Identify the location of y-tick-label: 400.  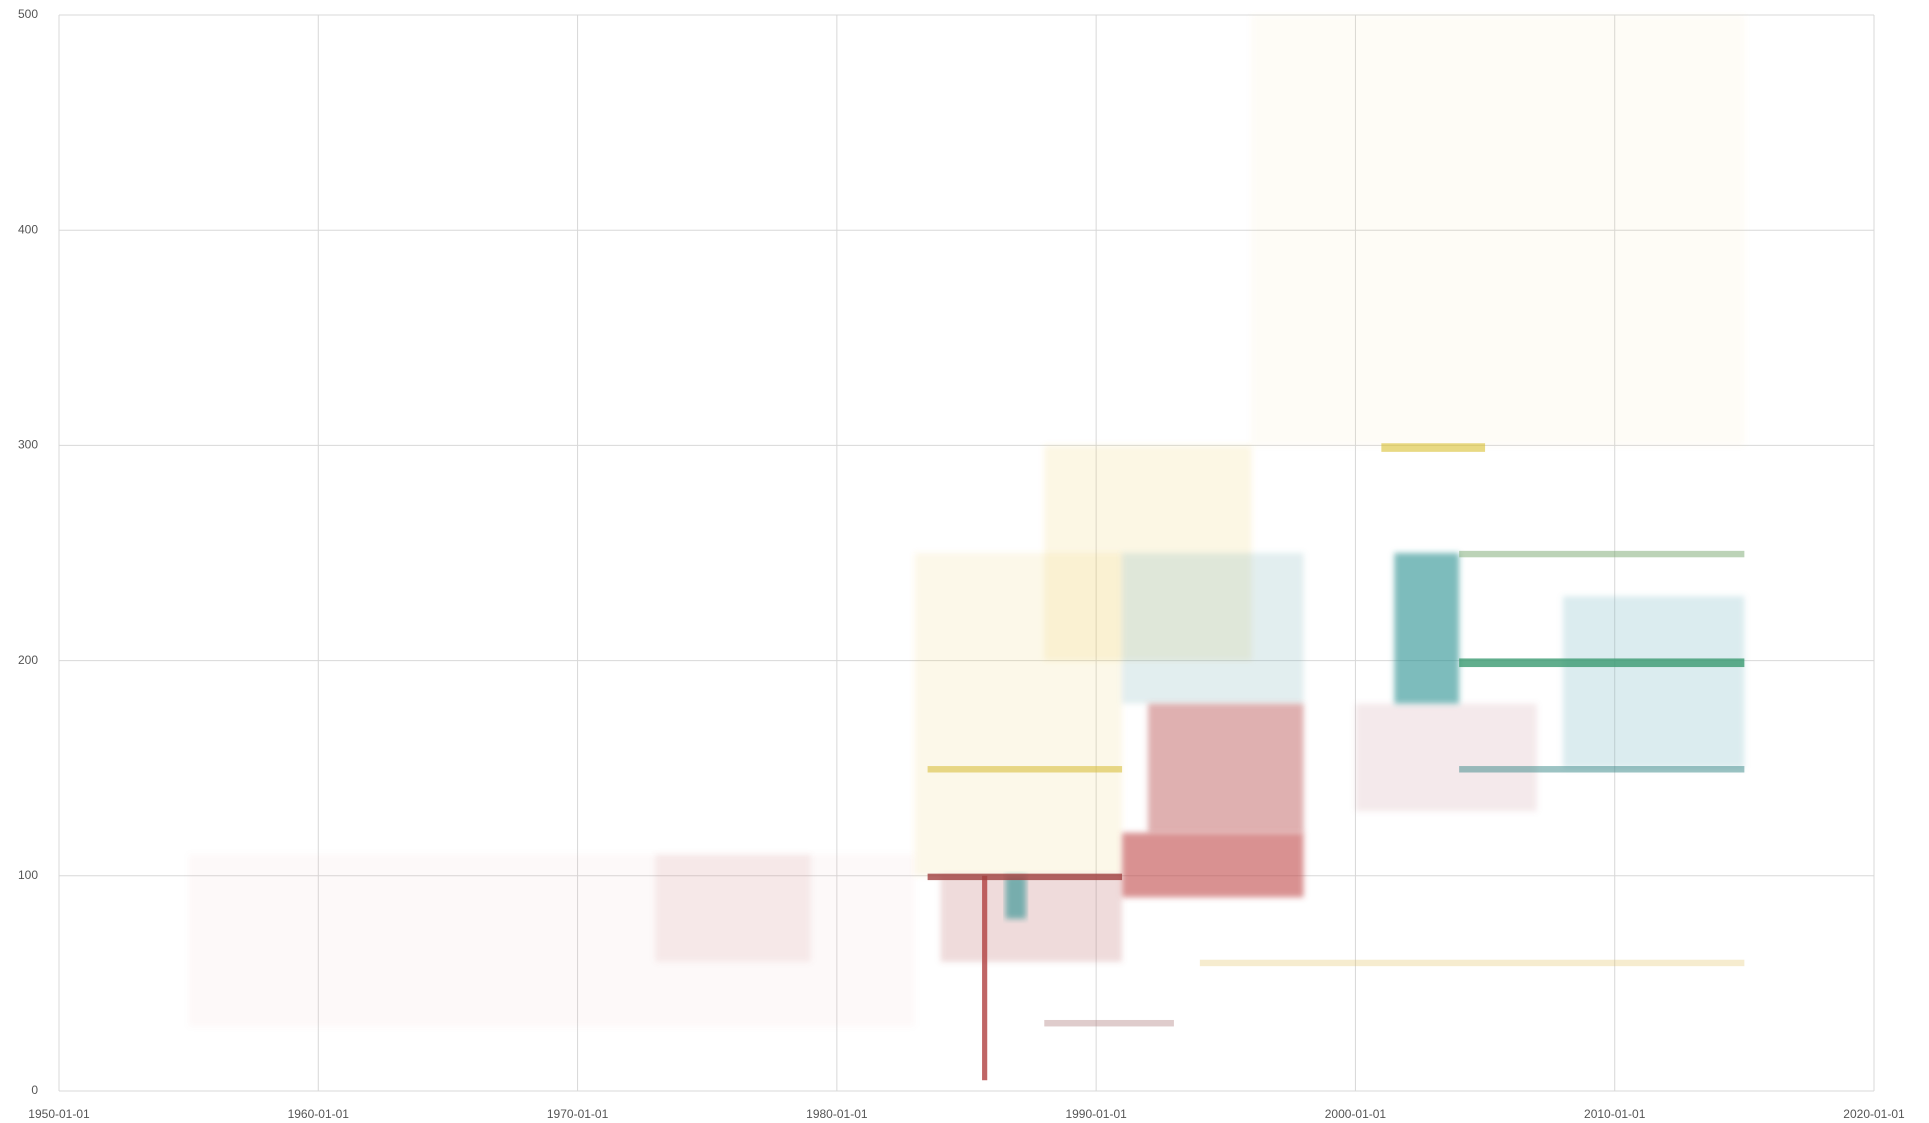
(28, 229).